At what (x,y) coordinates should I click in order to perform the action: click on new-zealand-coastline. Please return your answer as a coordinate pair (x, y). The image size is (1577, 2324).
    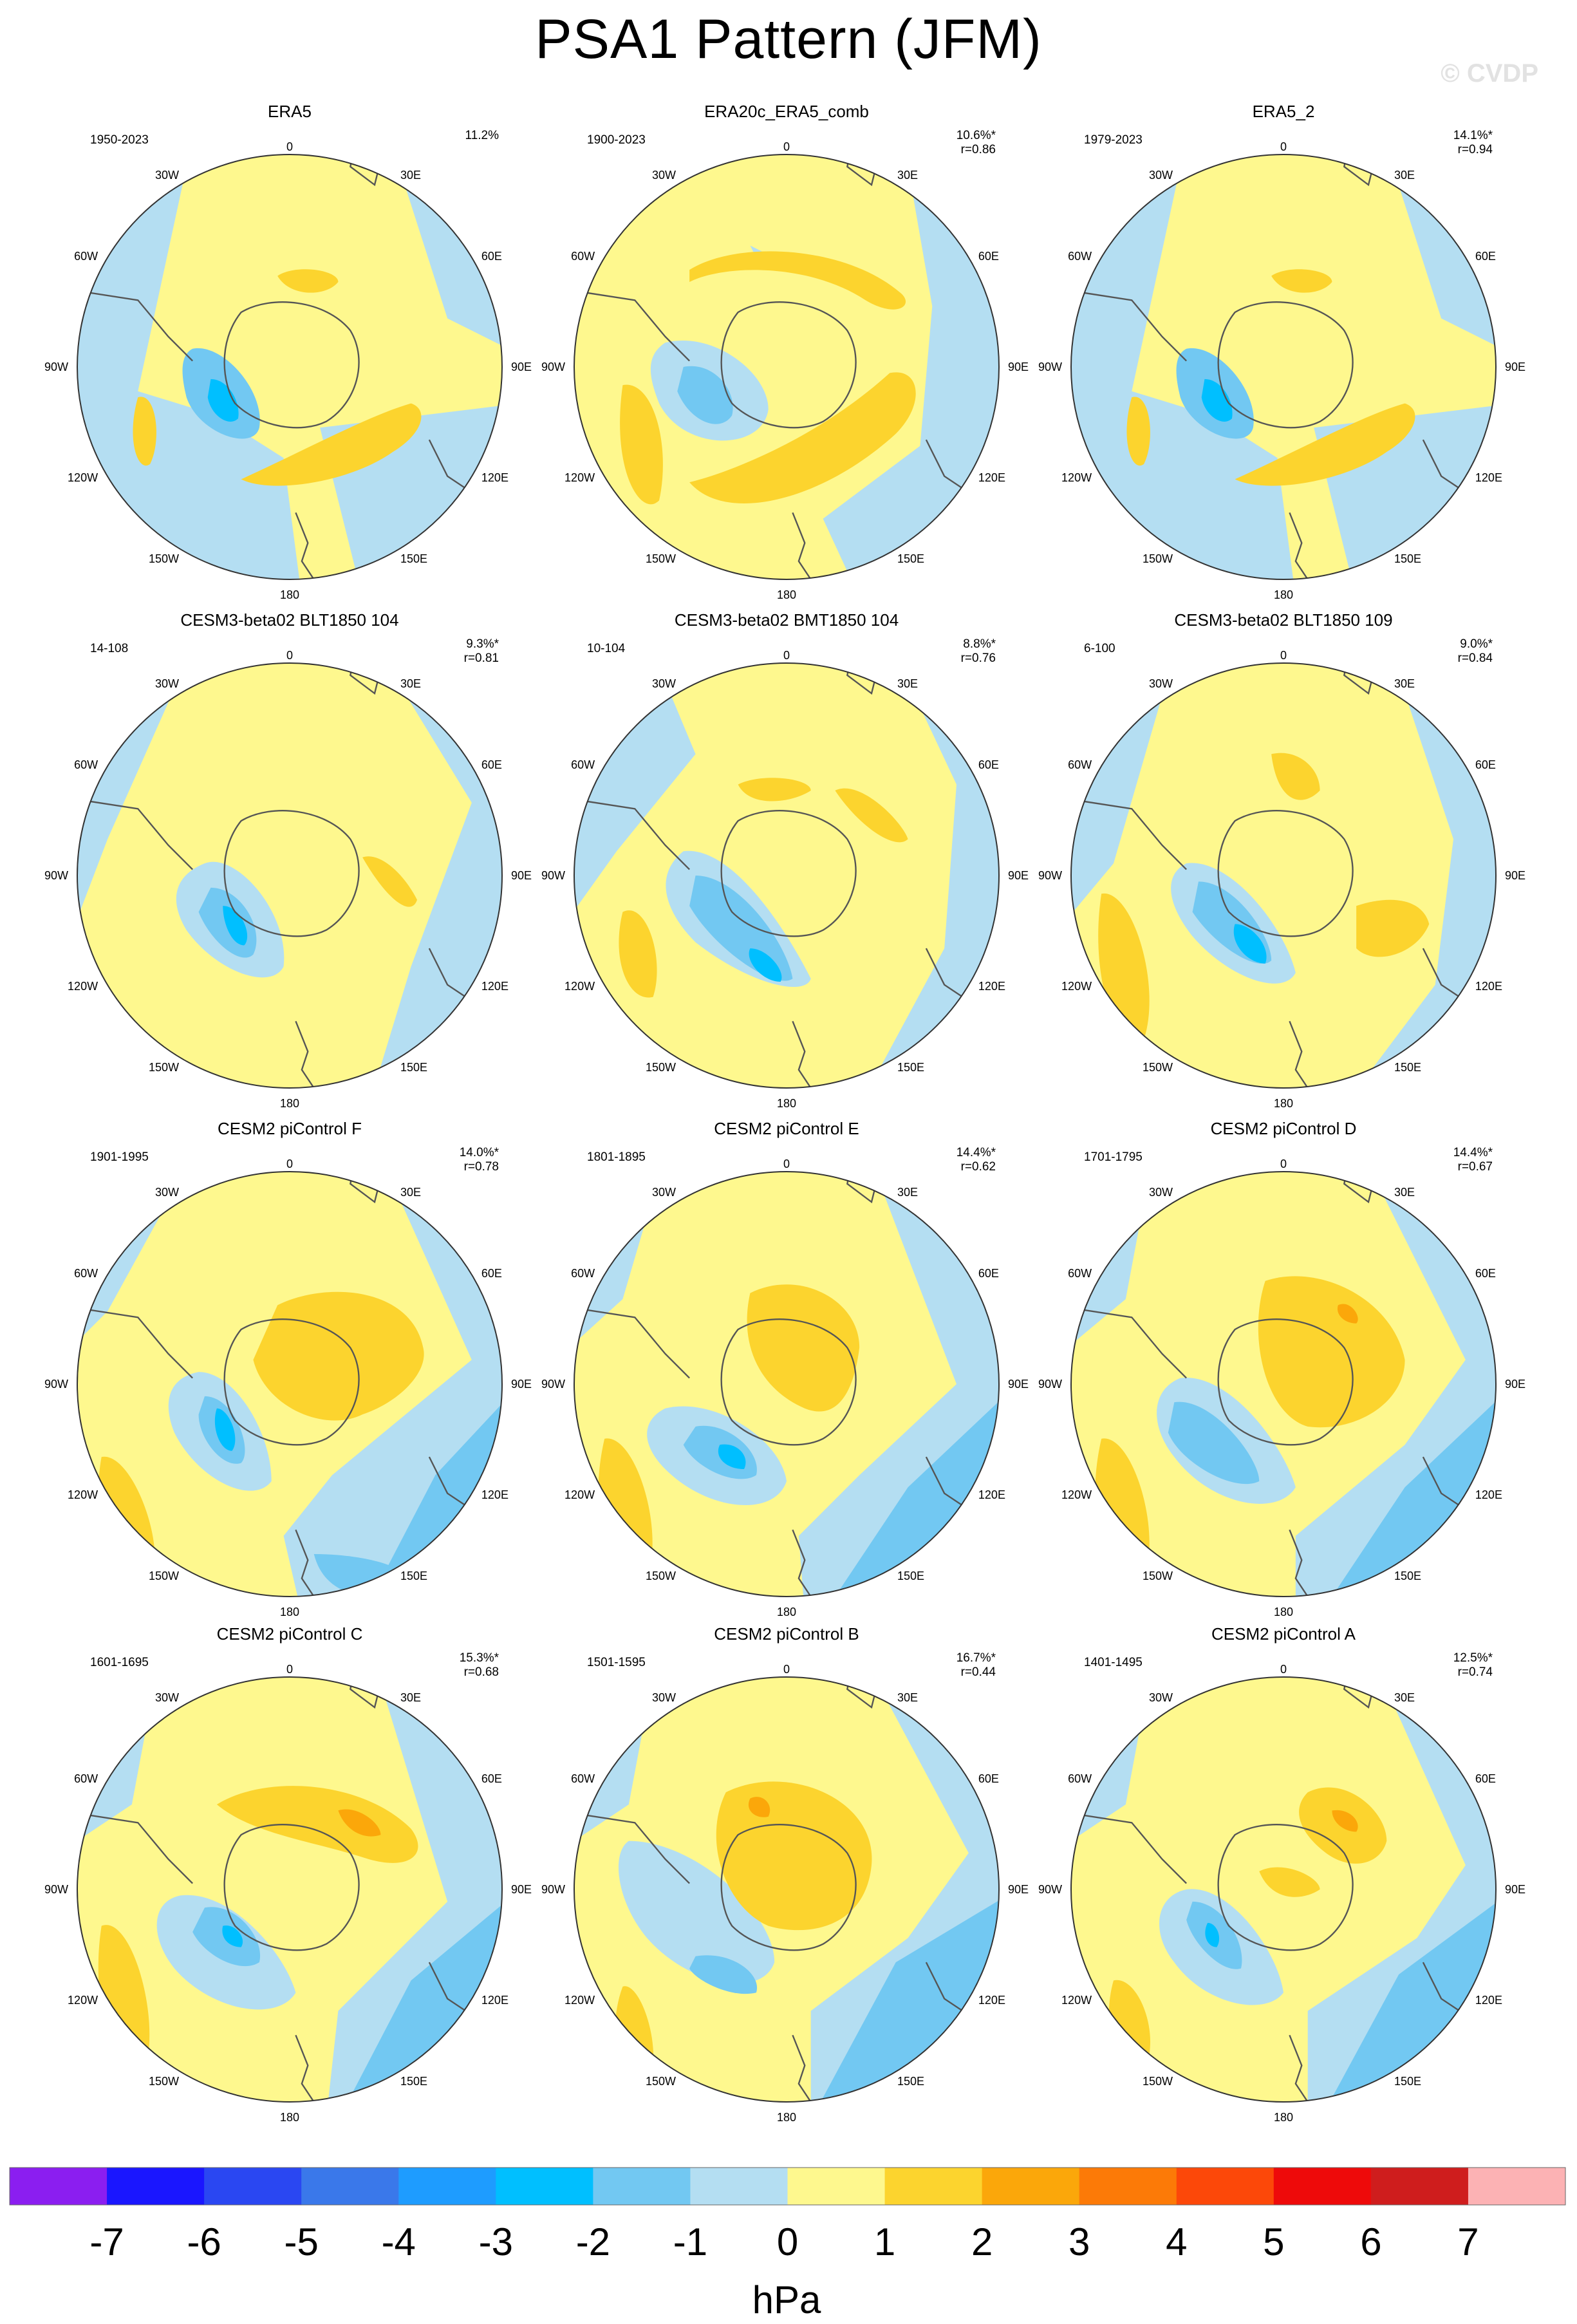
    Looking at the image, I should click on (1299, 1563).